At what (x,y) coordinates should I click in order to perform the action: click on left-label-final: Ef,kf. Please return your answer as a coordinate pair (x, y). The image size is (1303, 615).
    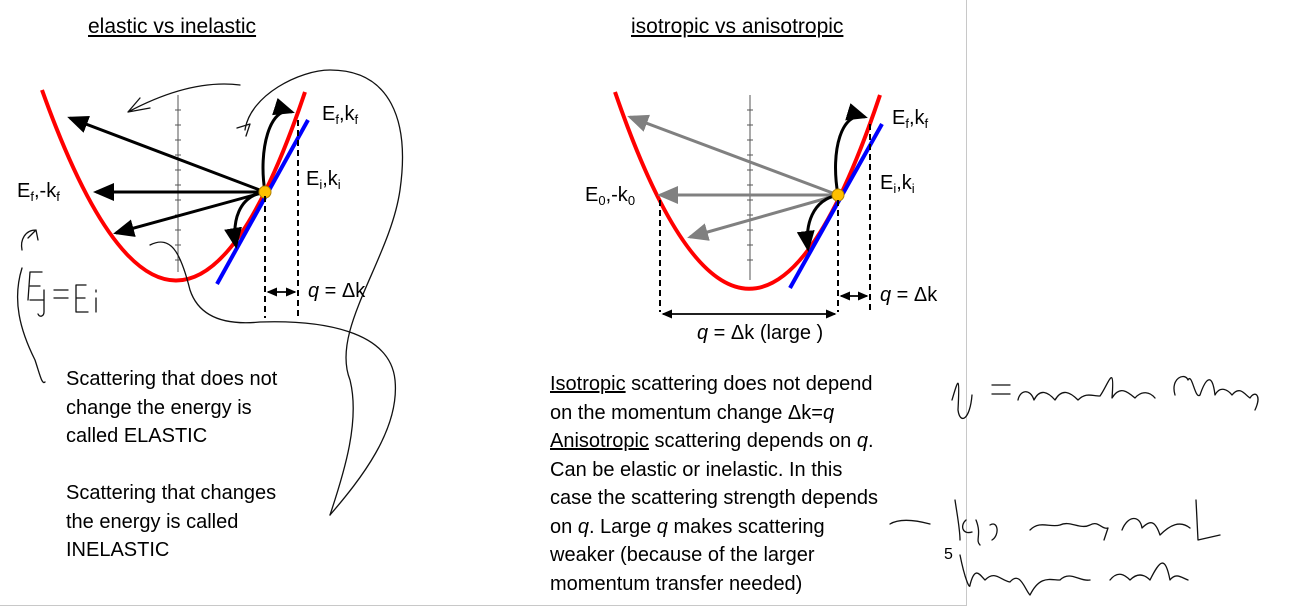
    Looking at the image, I should click on (340, 115).